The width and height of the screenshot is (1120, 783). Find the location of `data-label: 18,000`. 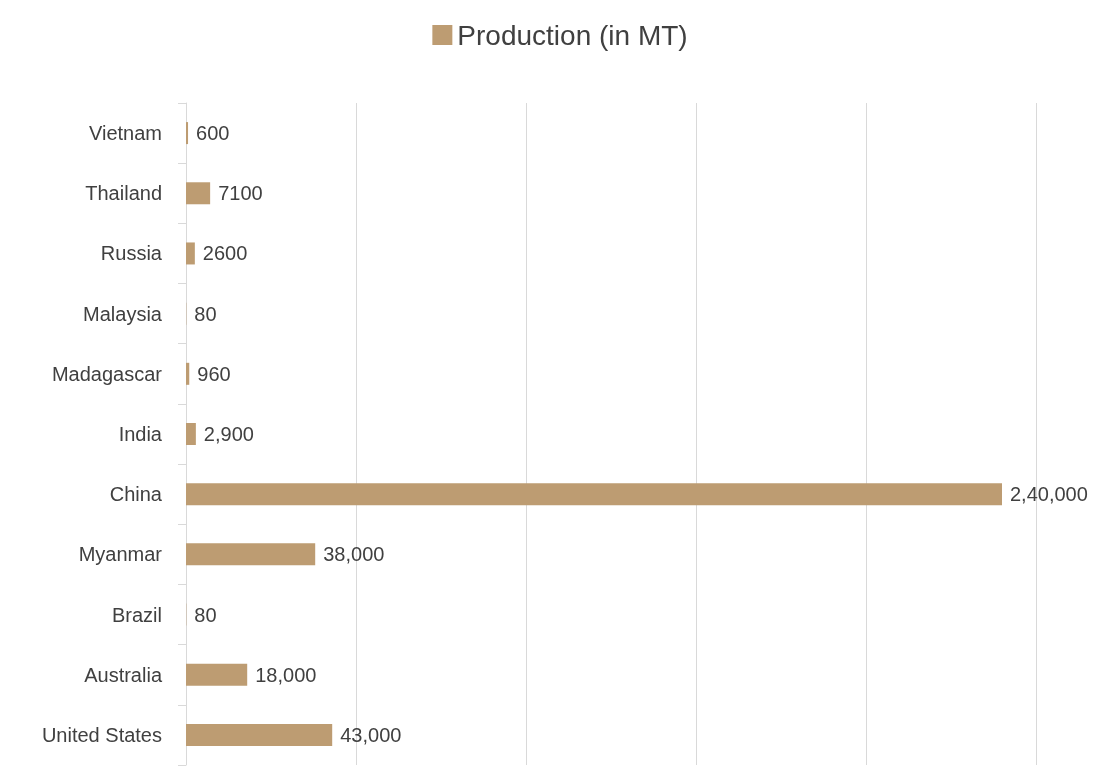

data-label: 18,000 is located at coordinates (286, 674).